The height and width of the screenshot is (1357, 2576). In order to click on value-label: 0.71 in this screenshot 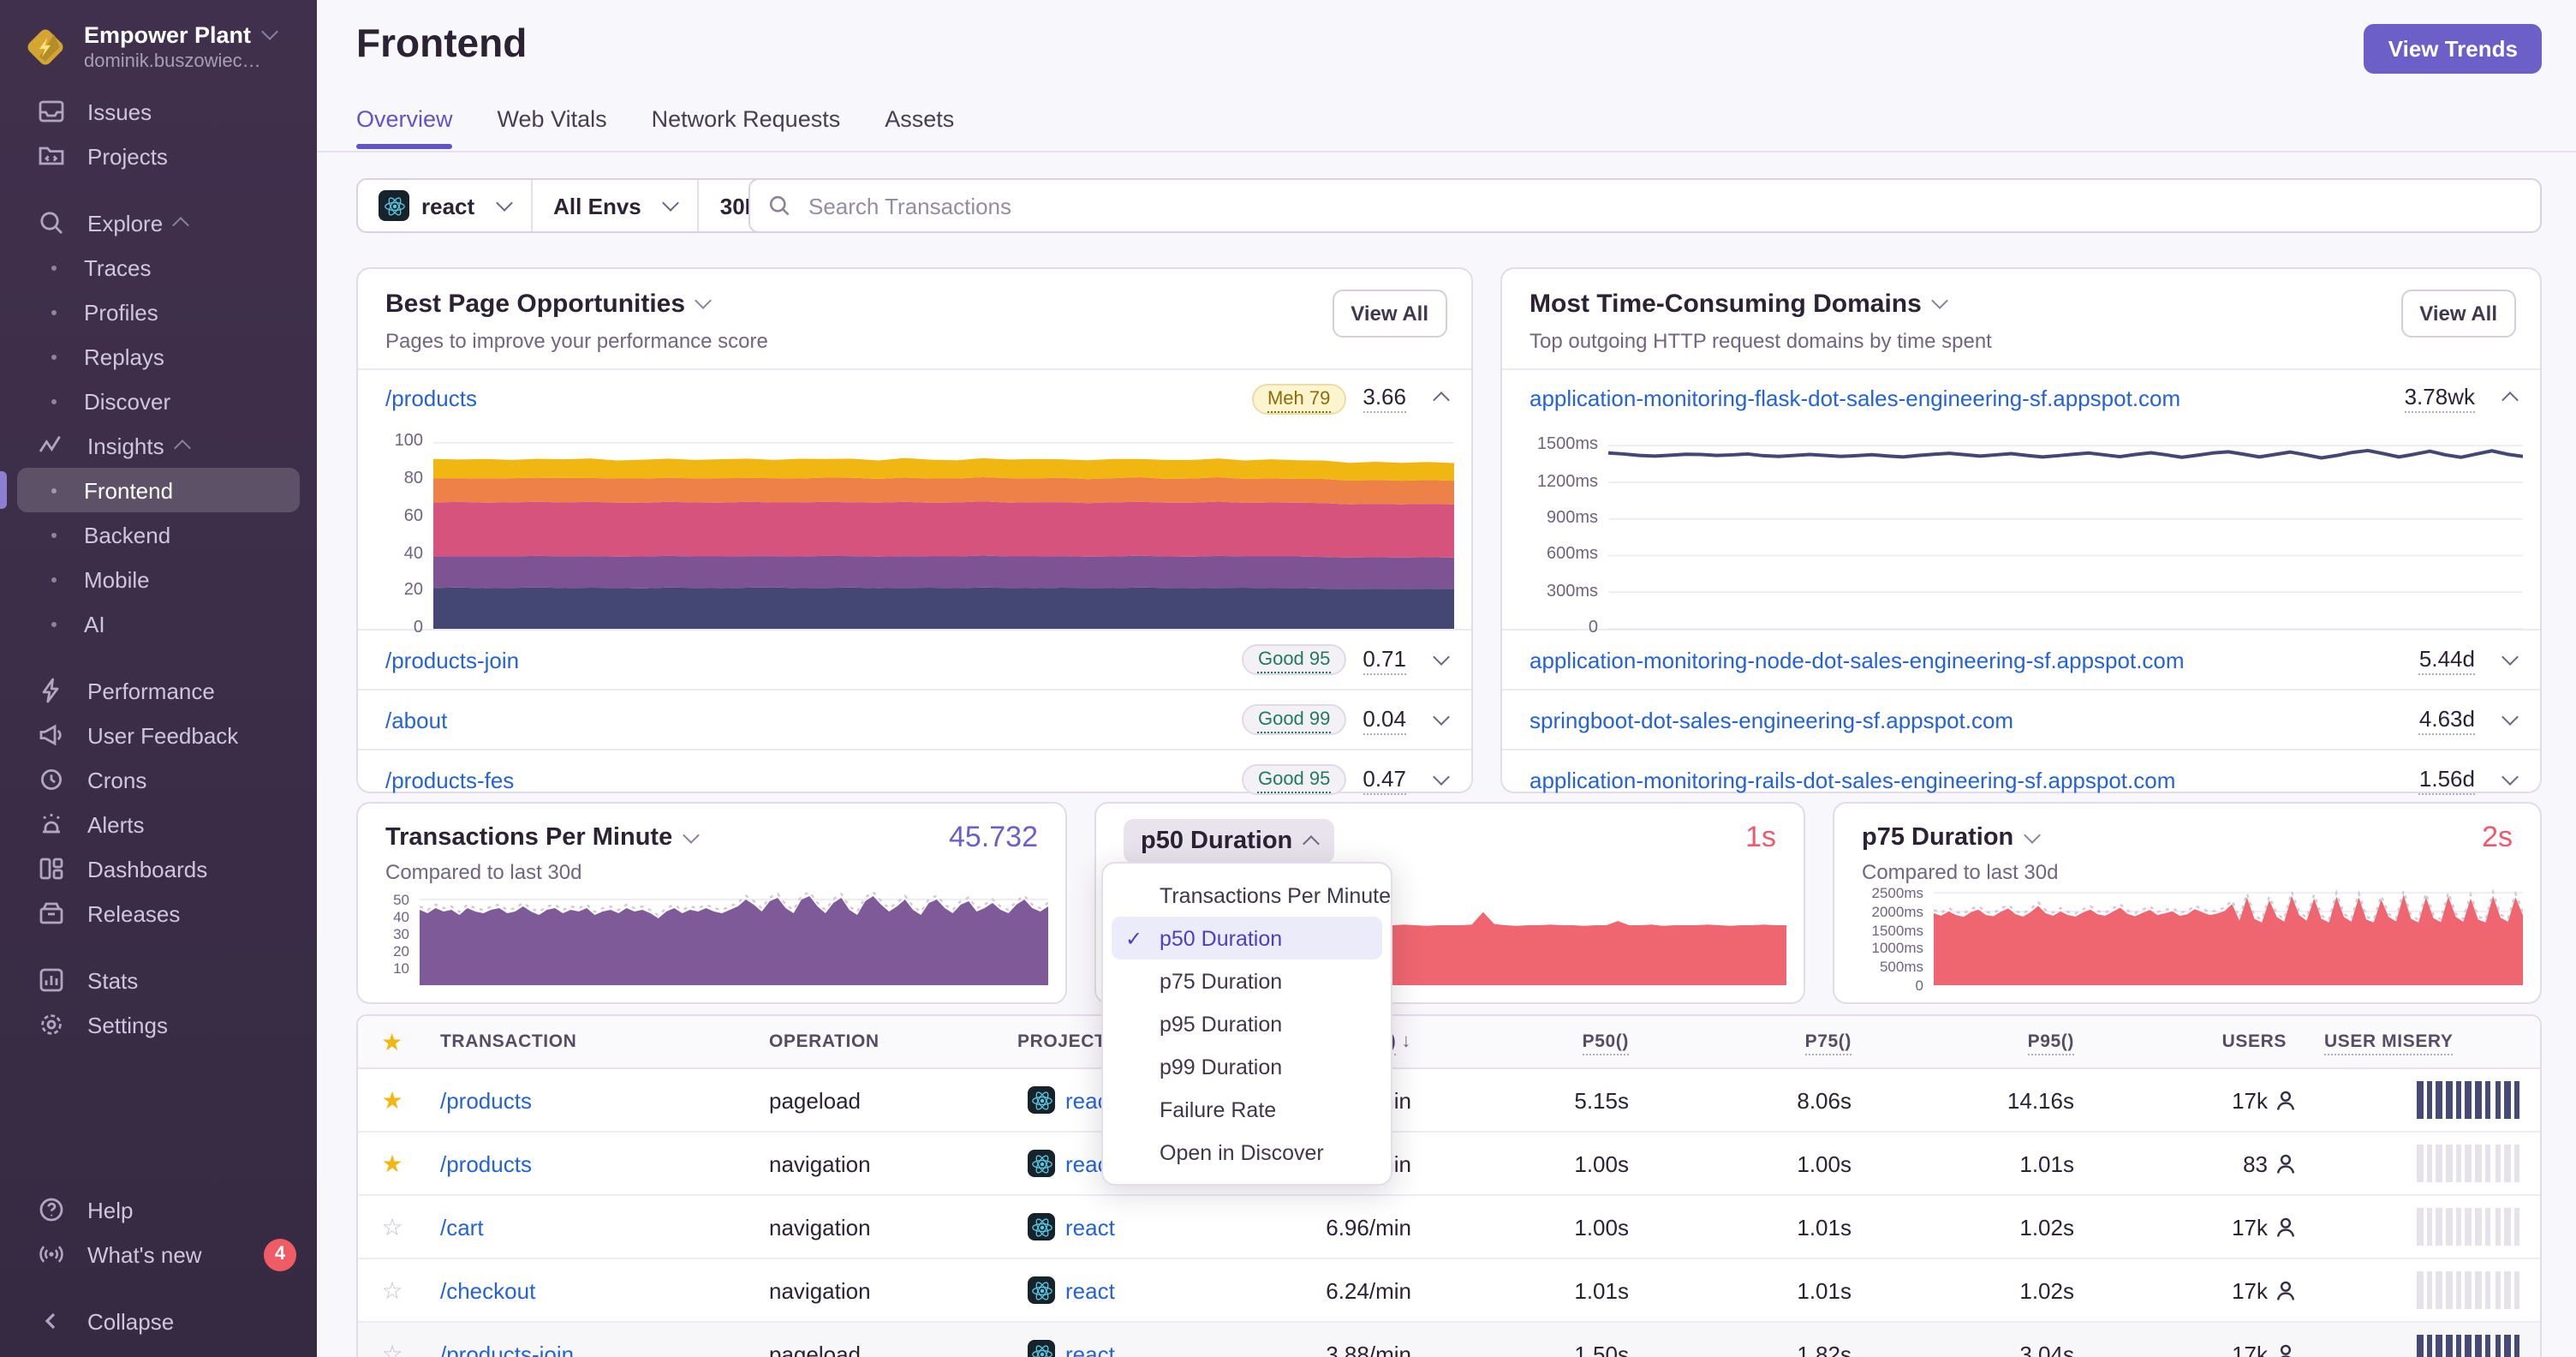, I will do `click(1384, 659)`.